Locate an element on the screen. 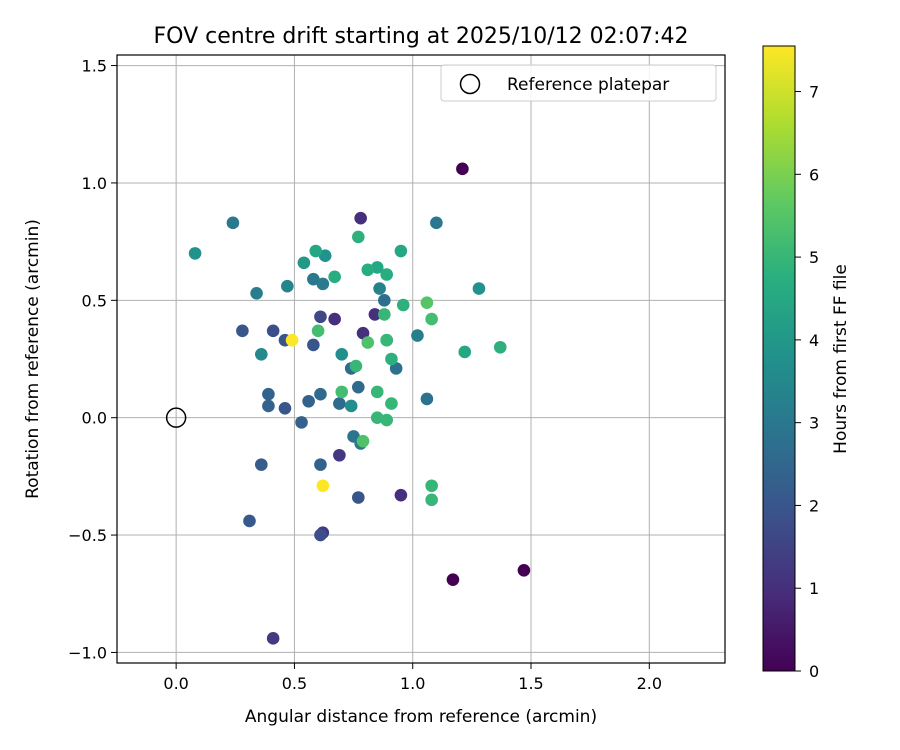 The height and width of the screenshot is (750, 900). colorbar-label: Hours from first FF file is located at coordinates (841, 359).